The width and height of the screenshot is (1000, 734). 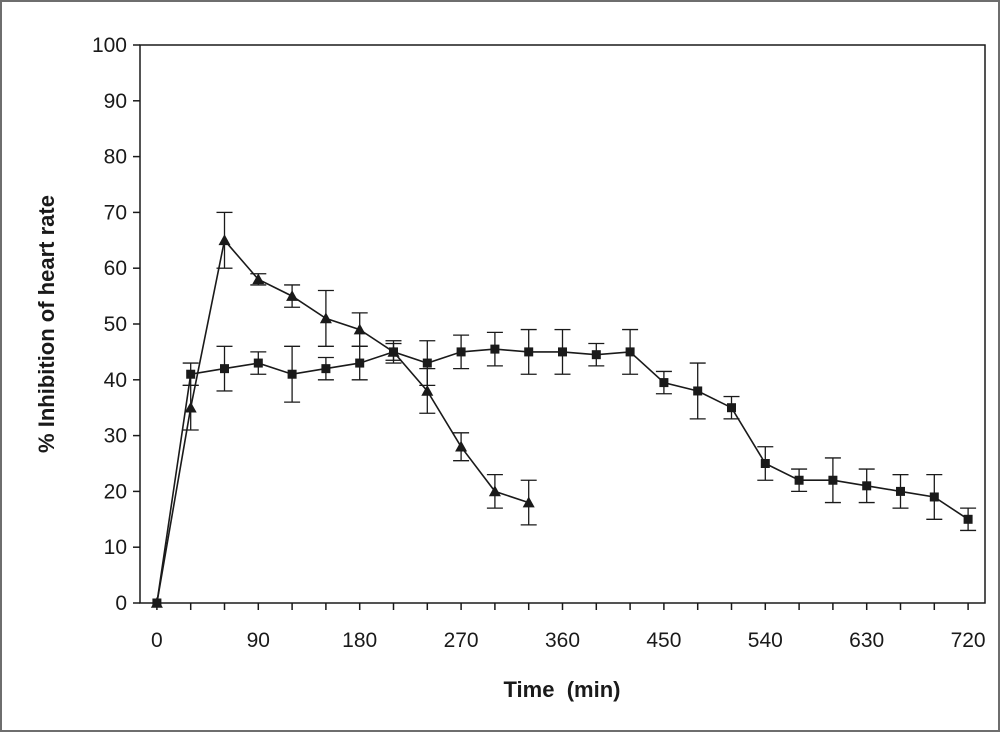 What do you see at coordinates (121, 603) in the screenshot?
I see `y-tick-label: 0` at bounding box center [121, 603].